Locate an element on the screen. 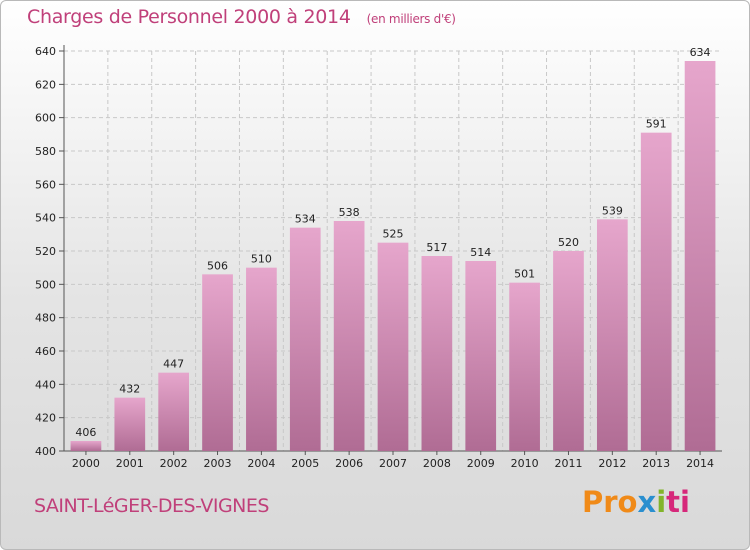 The width and height of the screenshot is (750, 550). x-tick-label-2008: 2008 is located at coordinates (437, 463).